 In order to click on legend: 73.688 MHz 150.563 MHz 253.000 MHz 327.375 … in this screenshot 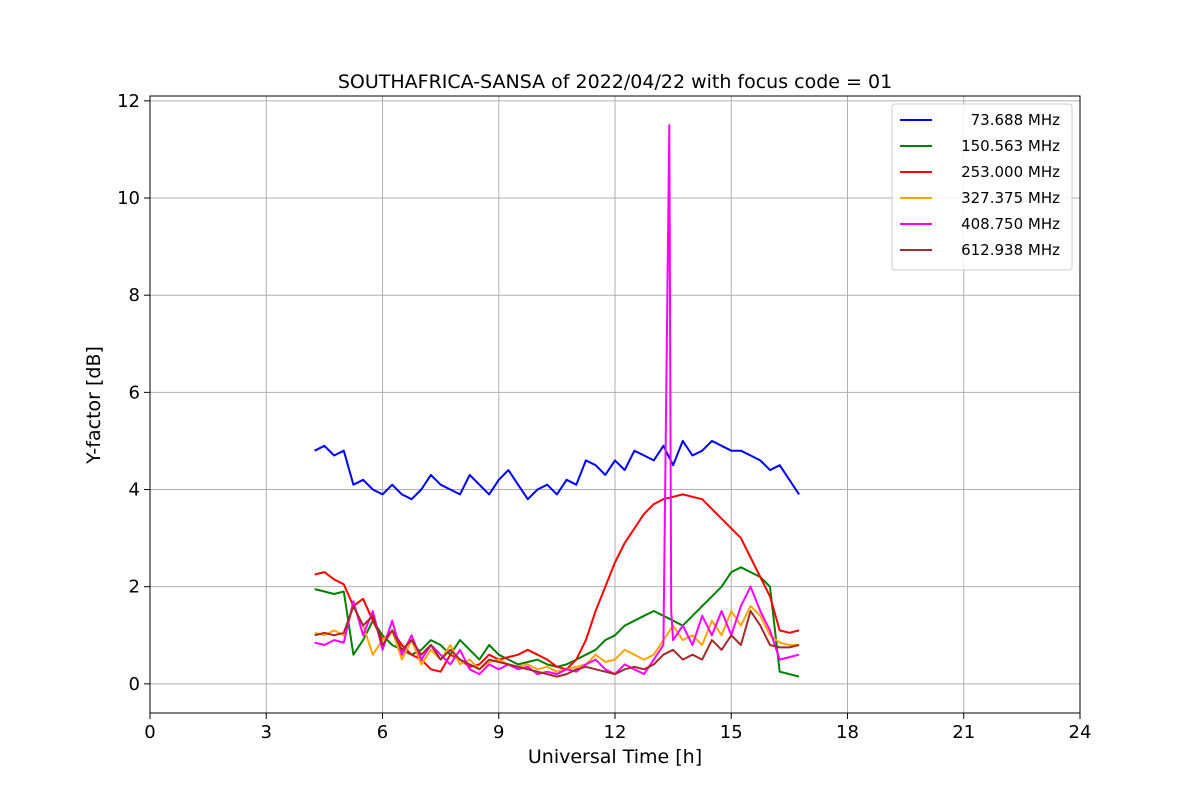, I will do `click(982, 187)`.